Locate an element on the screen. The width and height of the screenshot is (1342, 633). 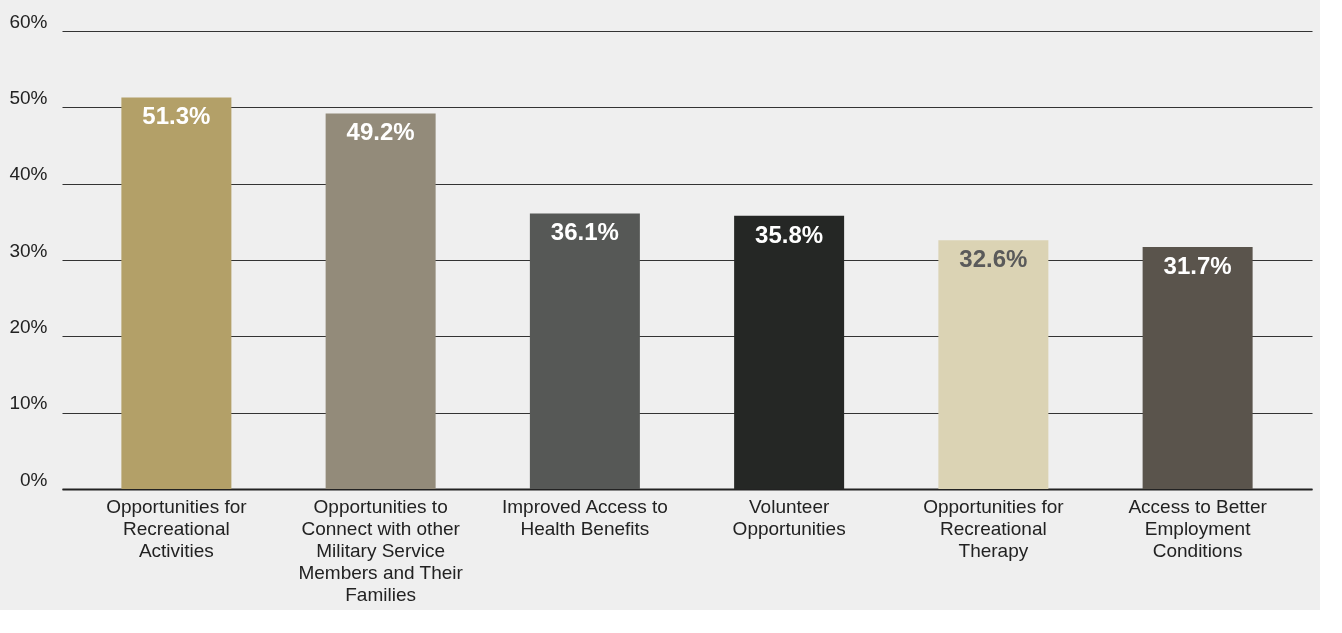
y-tick-label: 10% is located at coordinates (28, 403).